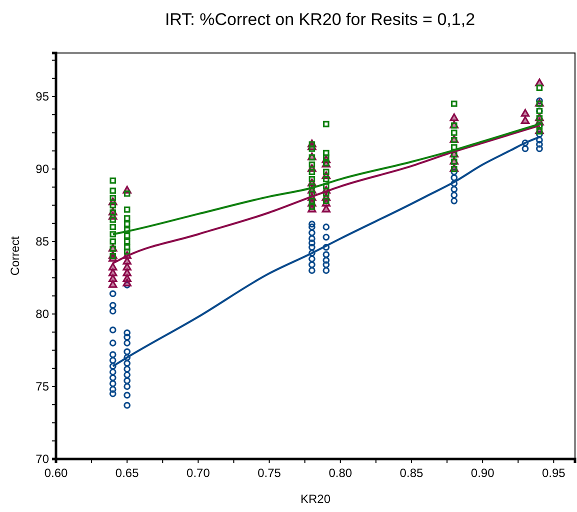 Image resolution: width=577 pixels, height=512 pixels. Describe the element at coordinates (127, 473) in the screenshot. I see `x-tick-label: 0.65` at that location.